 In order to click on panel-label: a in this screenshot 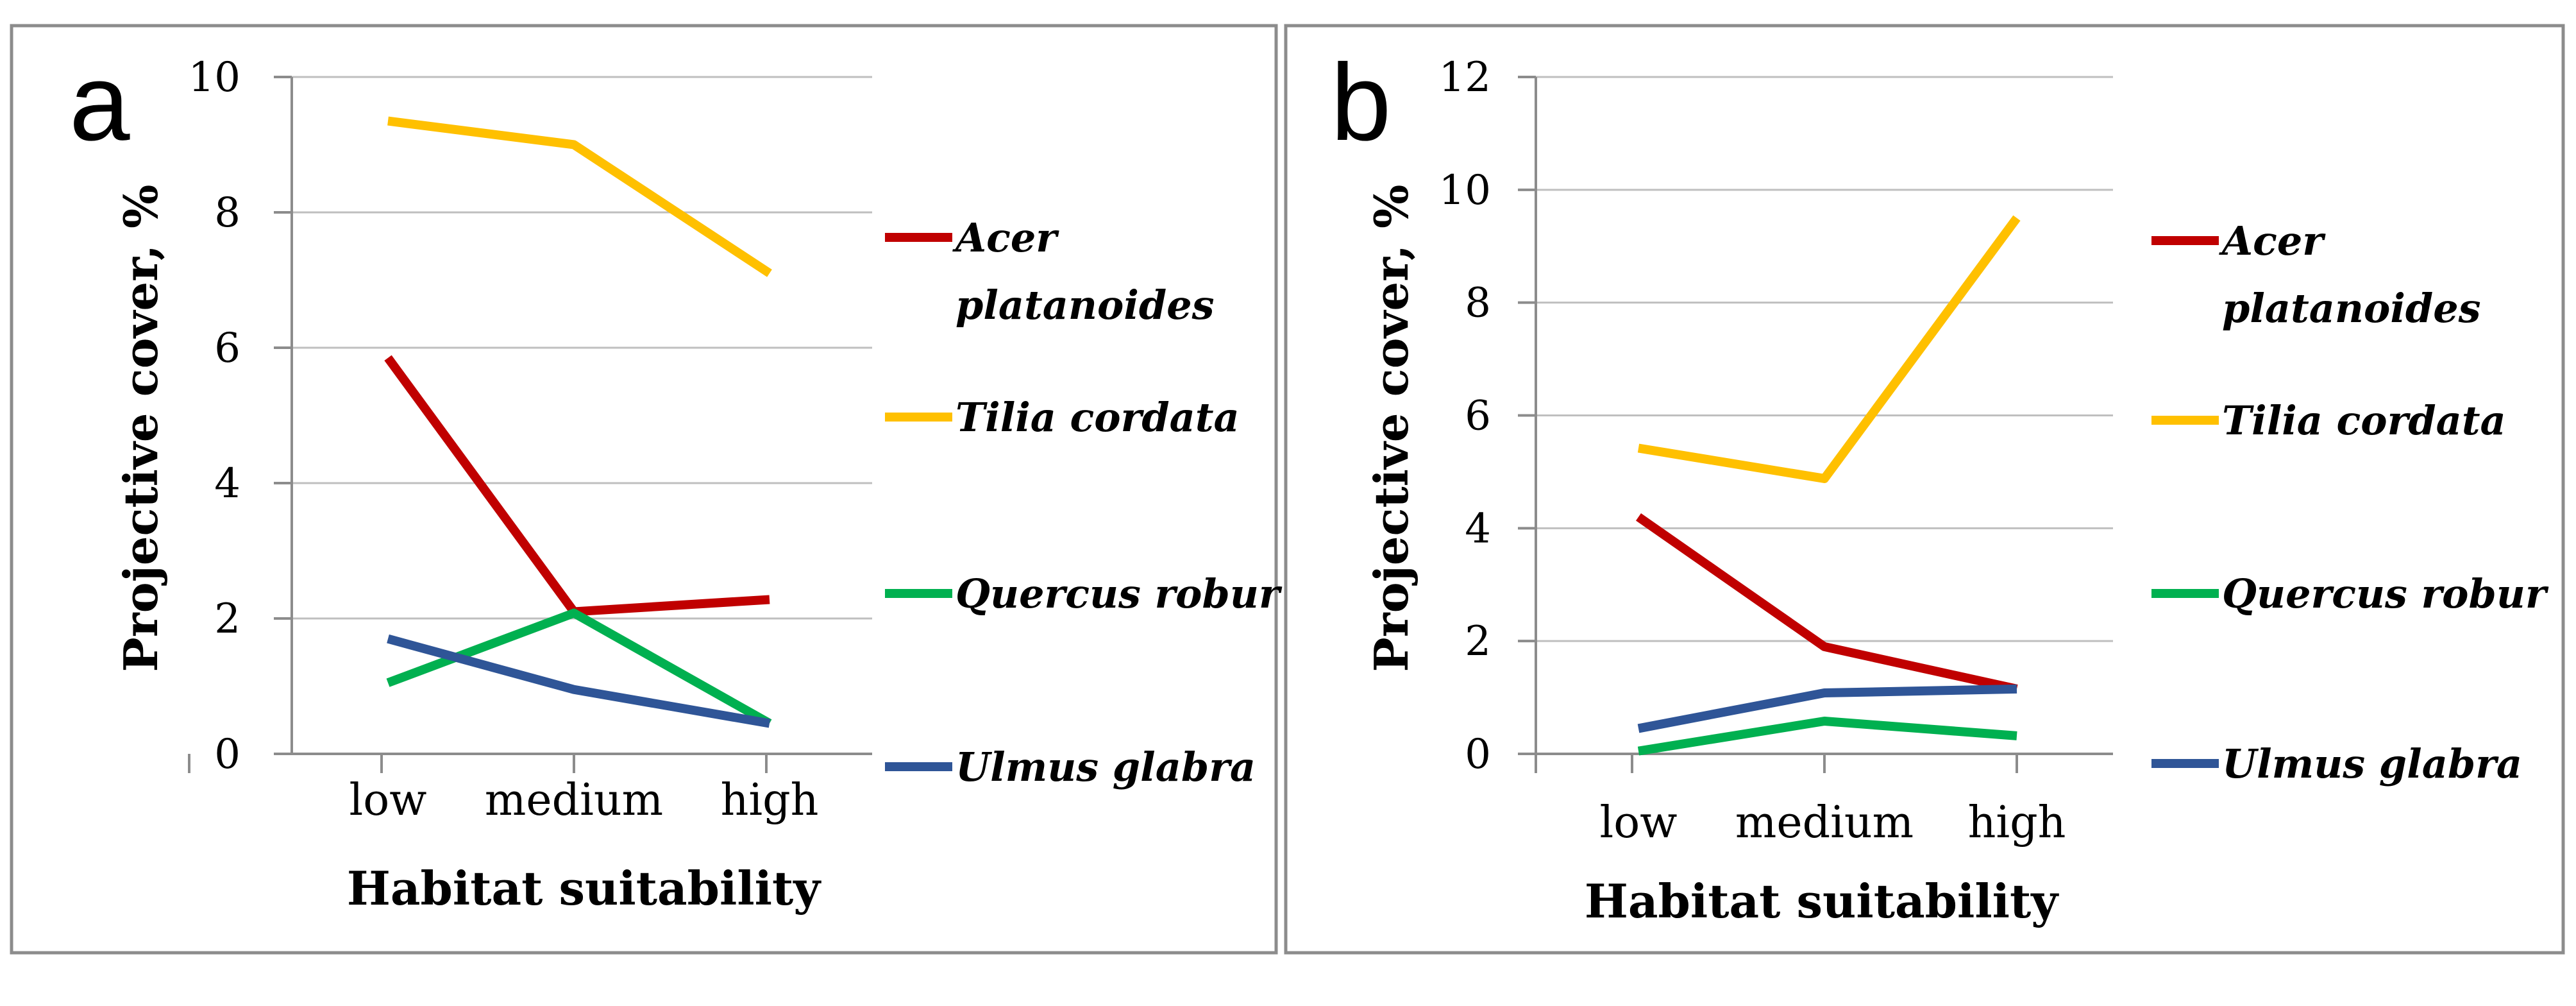, I will do `click(99, 103)`.